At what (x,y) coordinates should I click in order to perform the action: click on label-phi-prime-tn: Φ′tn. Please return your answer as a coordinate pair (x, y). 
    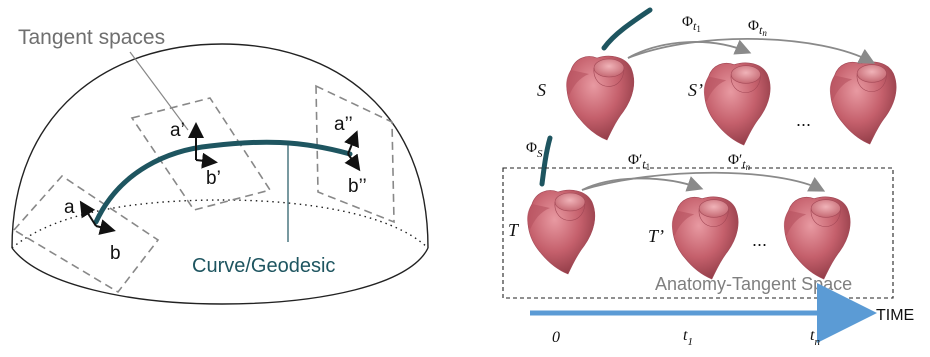
    Looking at the image, I should click on (739, 162).